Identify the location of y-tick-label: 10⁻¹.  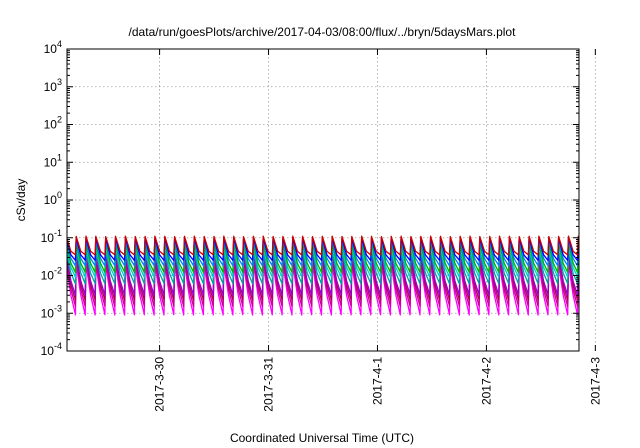
(51, 236).